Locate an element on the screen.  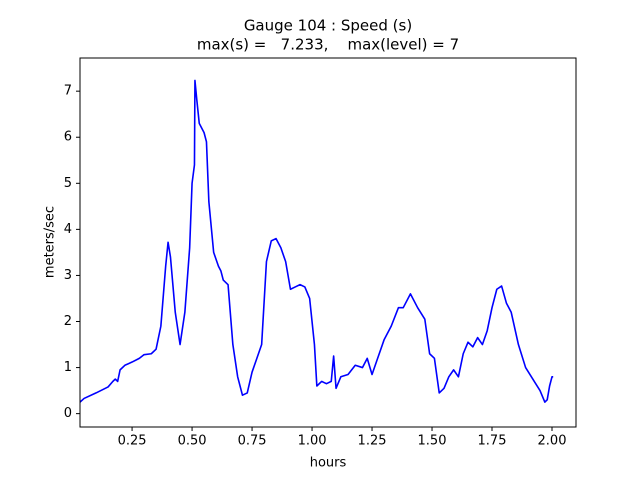
x-tick-label: 1.75 is located at coordinates (492, 441).